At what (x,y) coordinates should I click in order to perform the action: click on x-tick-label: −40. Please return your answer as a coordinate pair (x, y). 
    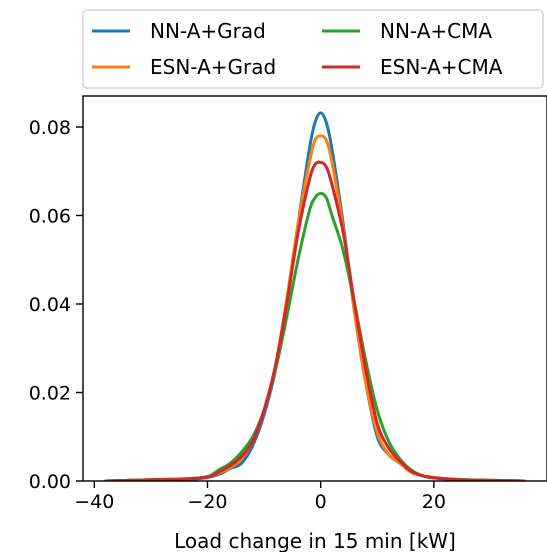
    Looking at the image, I should click on (94, 502).